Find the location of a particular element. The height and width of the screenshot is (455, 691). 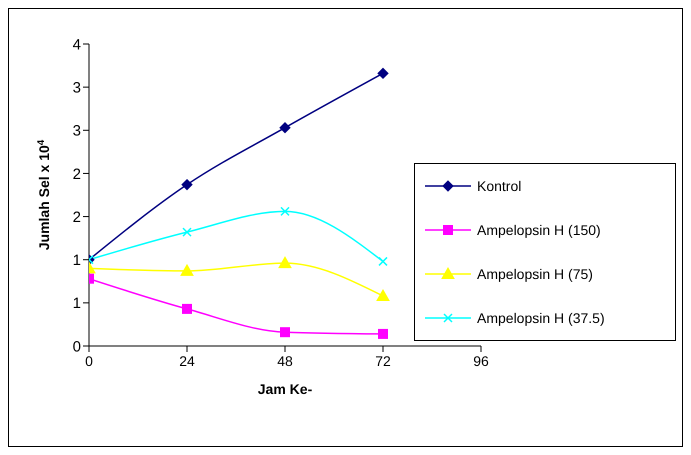

legend-label: Ampelopsin H (75) is located at coordinates (535, 274).